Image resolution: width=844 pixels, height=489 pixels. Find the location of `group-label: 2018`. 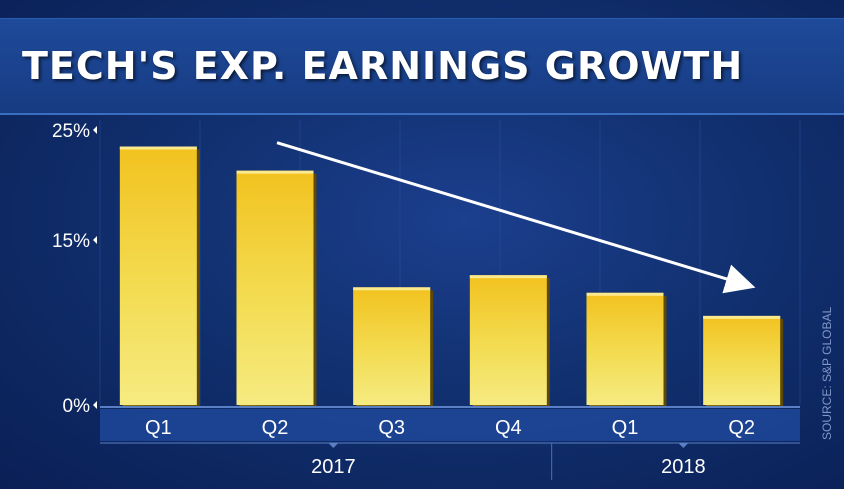

group-label: 2018 is located at coordinates (683, 467).